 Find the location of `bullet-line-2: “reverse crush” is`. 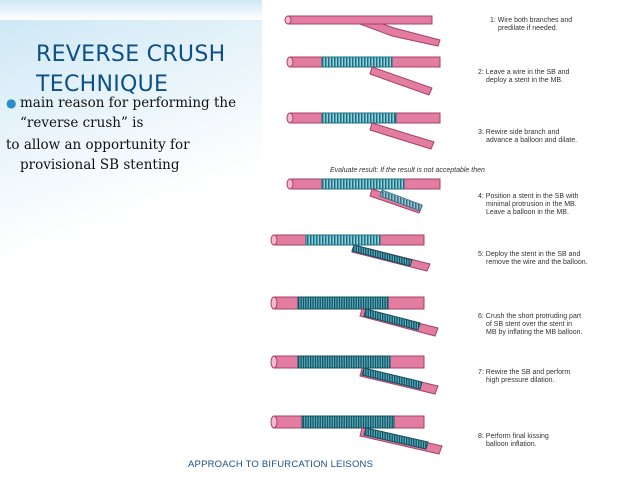

bullet-line-2: “reverse crush” is is located at coordinates (82, 123).